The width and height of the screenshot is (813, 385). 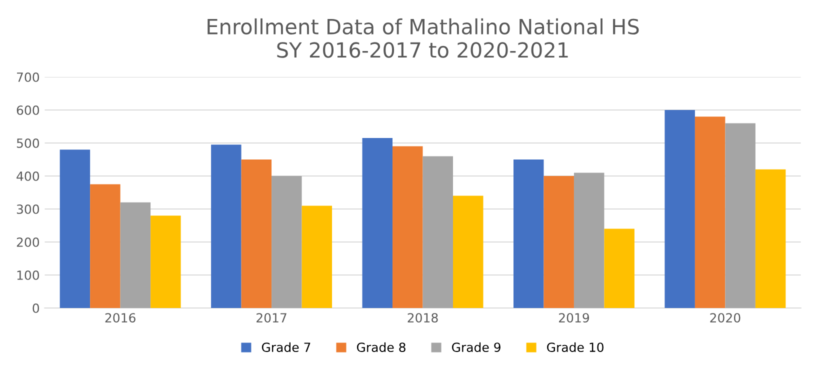 I want to click on x-tick-label: 2018, so click(x=423, y=318).